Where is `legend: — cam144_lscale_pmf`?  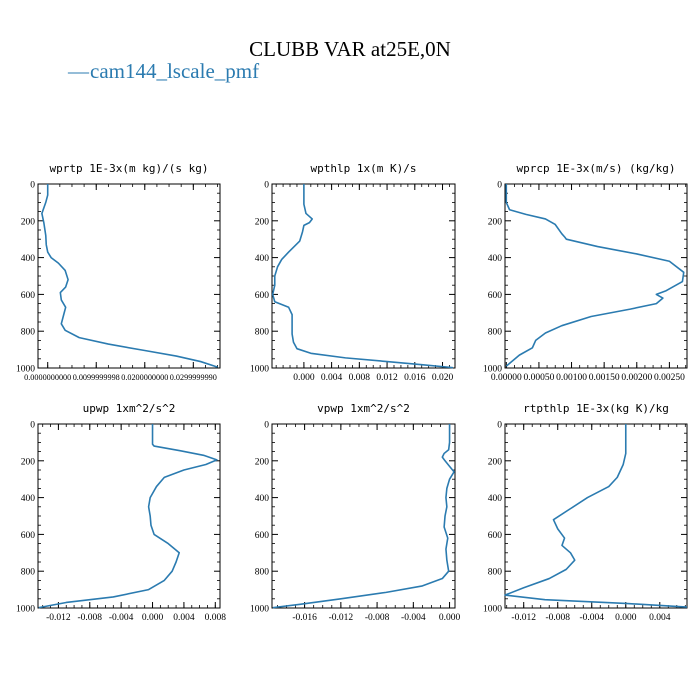 legend: — cam144_lscale_pmf is located at coordinates (163, 71).